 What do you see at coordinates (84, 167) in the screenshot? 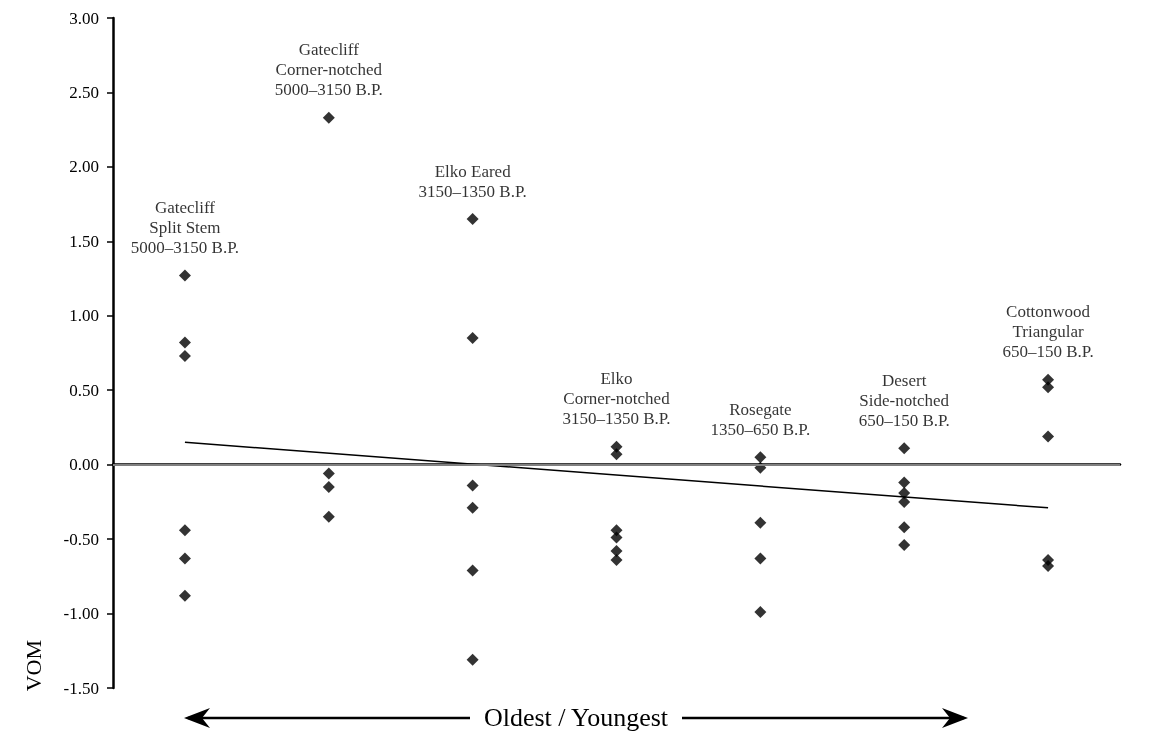
I see `y-tick-label: 2.00` at bounding box center [84, 167].